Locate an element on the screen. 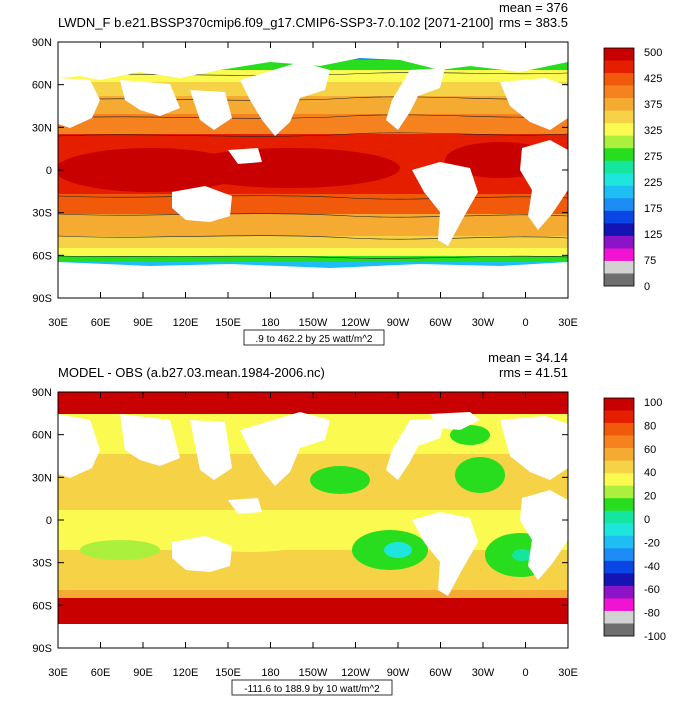 This screenshot has width=700, height=705. range-note: -111.6 to 188.9 by 10 watt/m^2 is located at coordinates (312, 689).